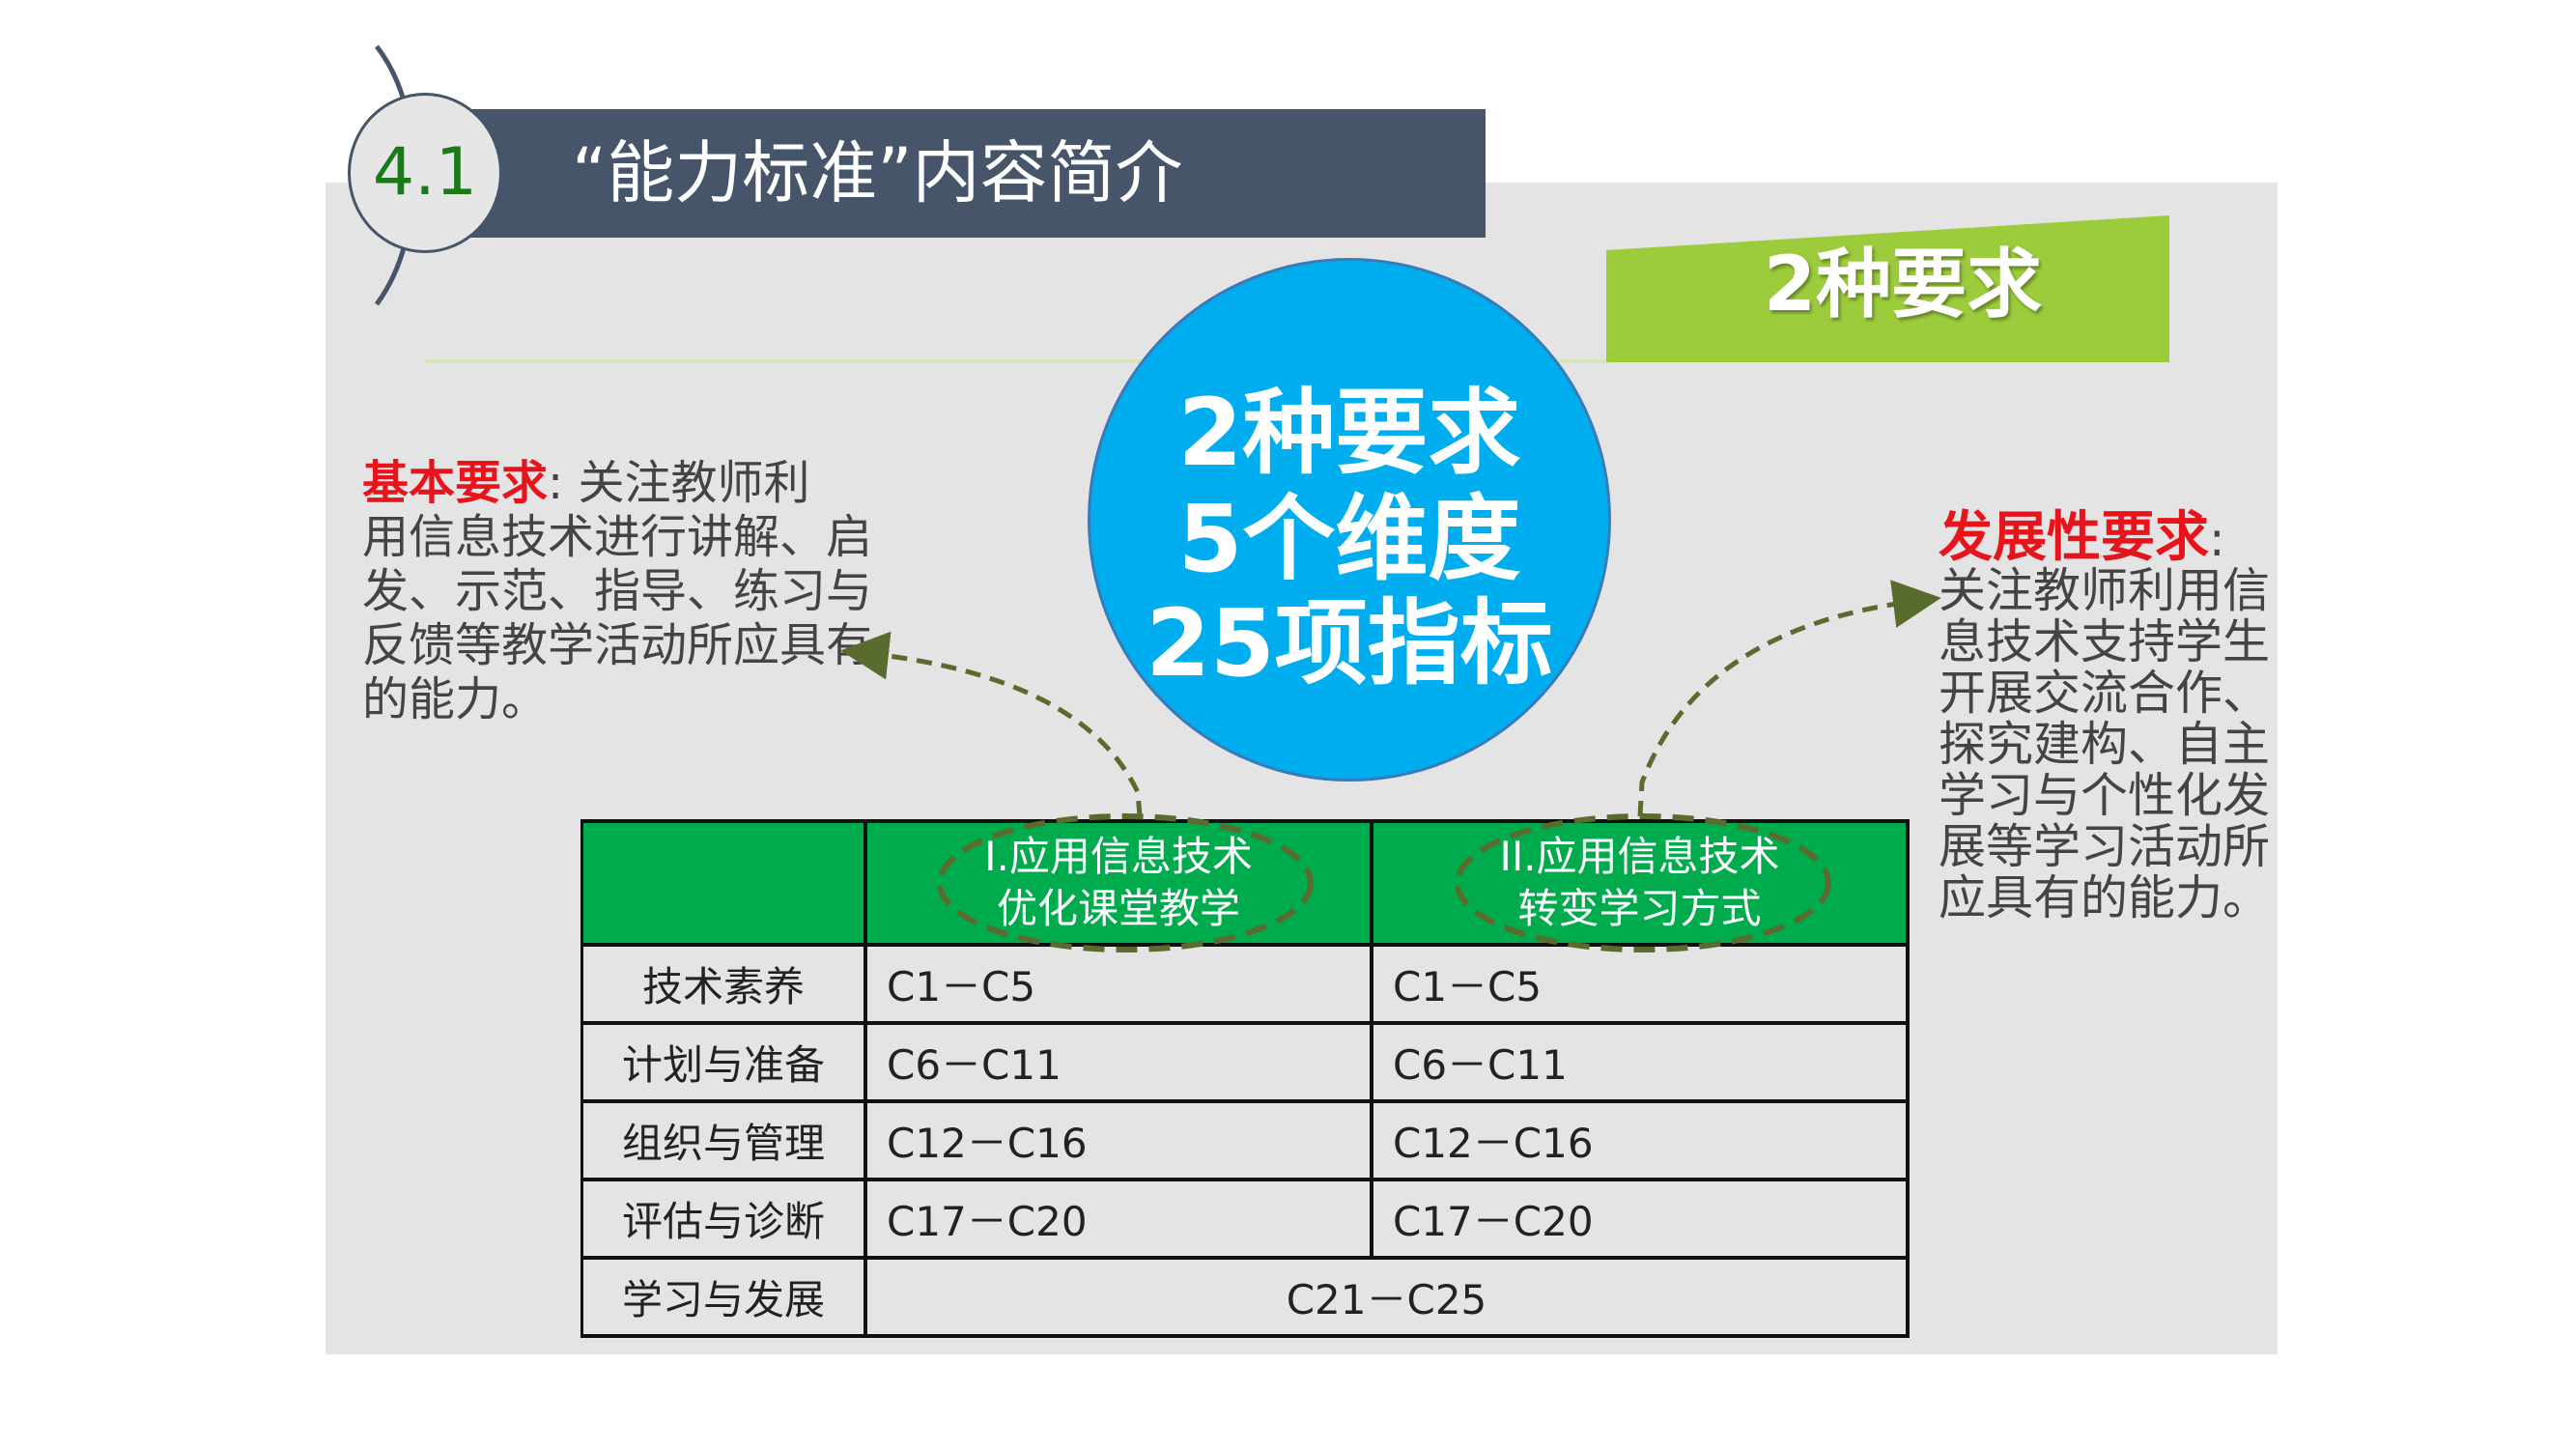 The image size is (2576, 1450). What do you see at coordinates (1118, 883) in the screenshot?
I see `column-header-optimize-teaching: I.应用信息技术 优化课堂教学` at bounding box center [1118, 883].